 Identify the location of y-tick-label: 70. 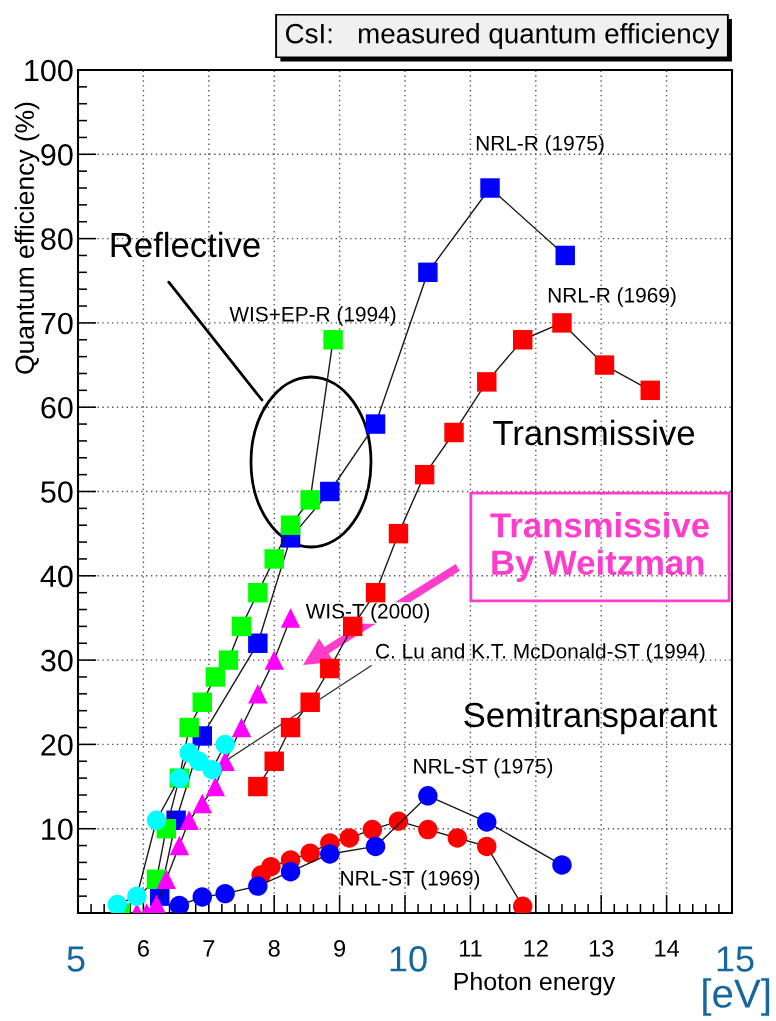
(57, 323).